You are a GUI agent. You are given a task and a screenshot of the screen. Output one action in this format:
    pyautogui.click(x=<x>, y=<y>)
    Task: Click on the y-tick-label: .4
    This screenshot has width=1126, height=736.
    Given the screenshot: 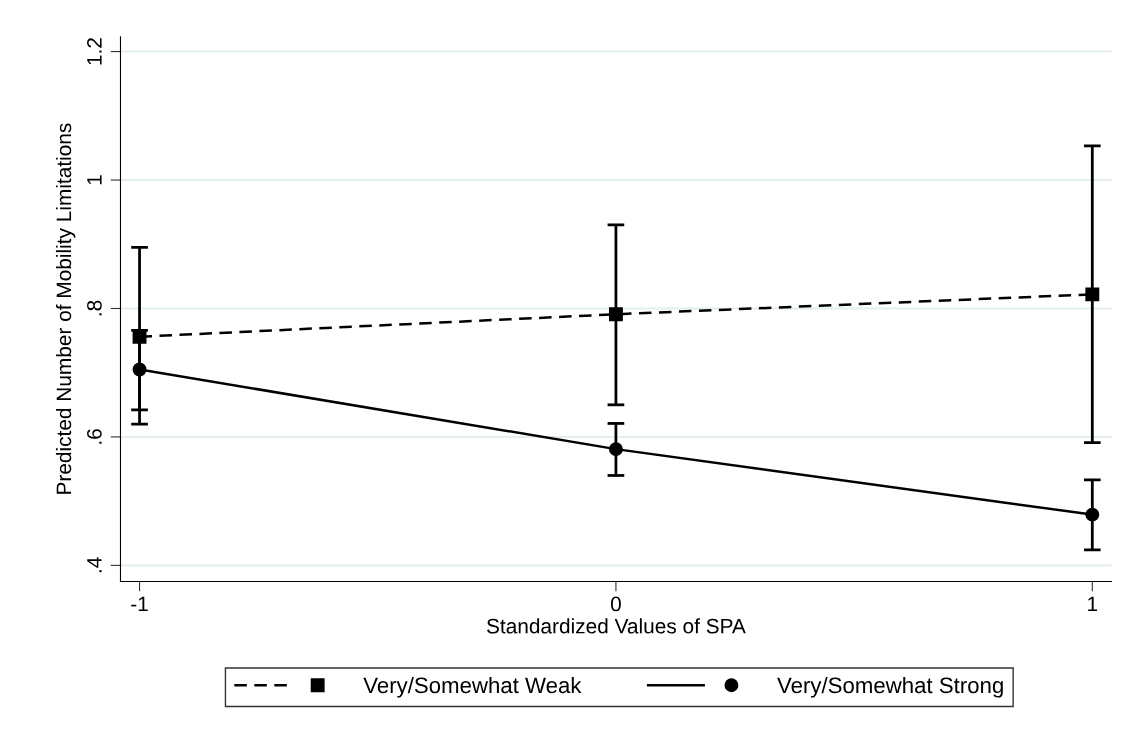 What is the action you would take?
    pyautogui.click(x=94, y=565)
    